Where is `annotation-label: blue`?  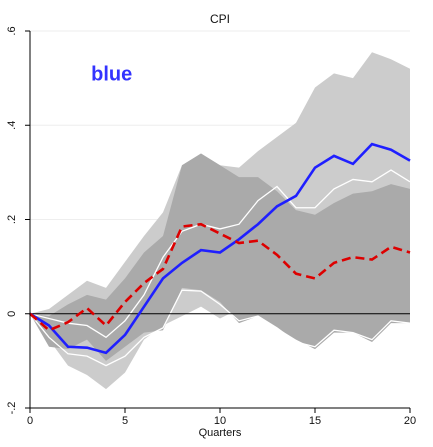
annotation-label: blue is located at coordinates (111, 74).